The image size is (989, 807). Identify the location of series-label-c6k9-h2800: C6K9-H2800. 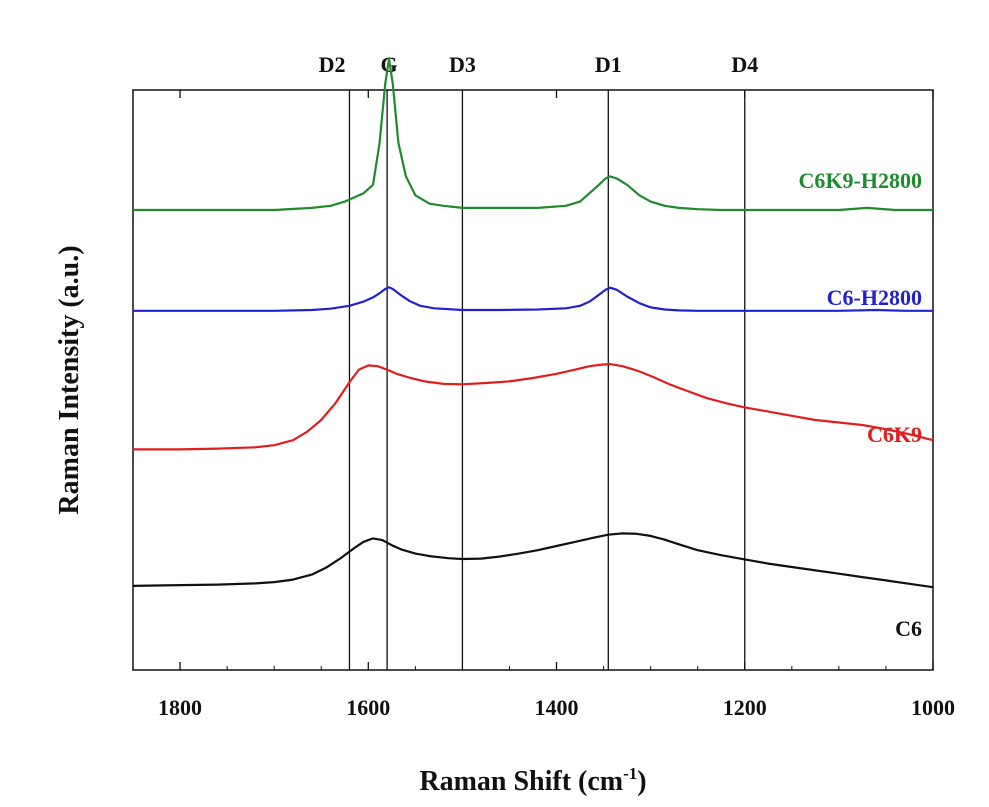
(860, 180).